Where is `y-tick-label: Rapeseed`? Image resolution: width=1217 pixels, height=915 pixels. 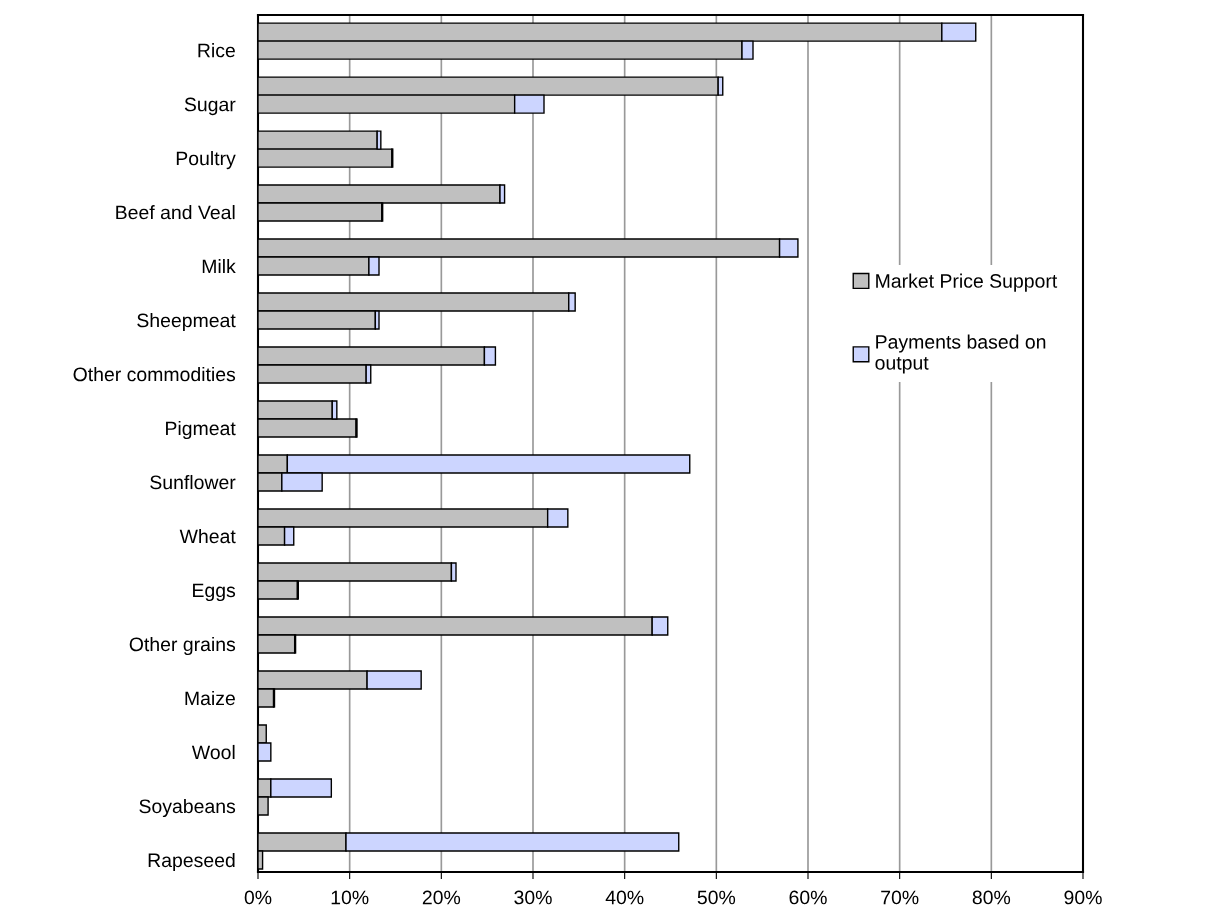 y-tick-label: Rapeseed is located at coordinates (191, 862).